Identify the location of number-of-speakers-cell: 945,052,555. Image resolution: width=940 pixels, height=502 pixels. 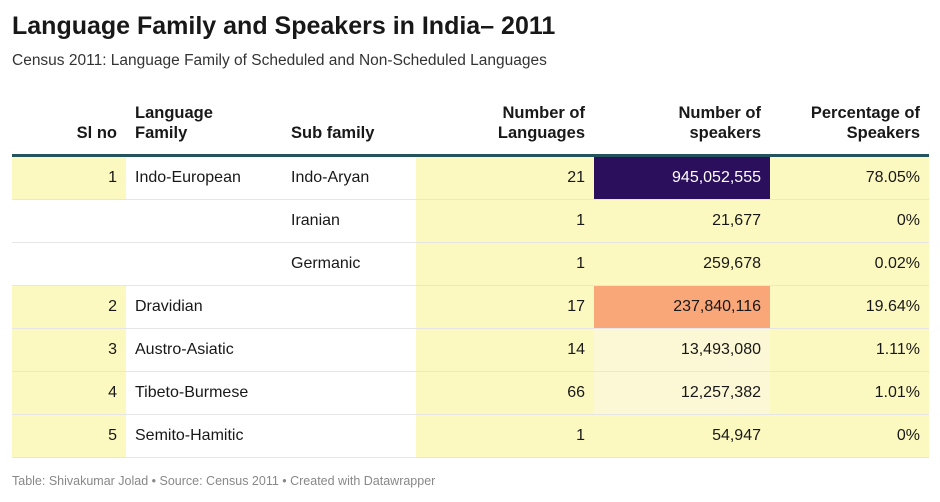
(682, 177).